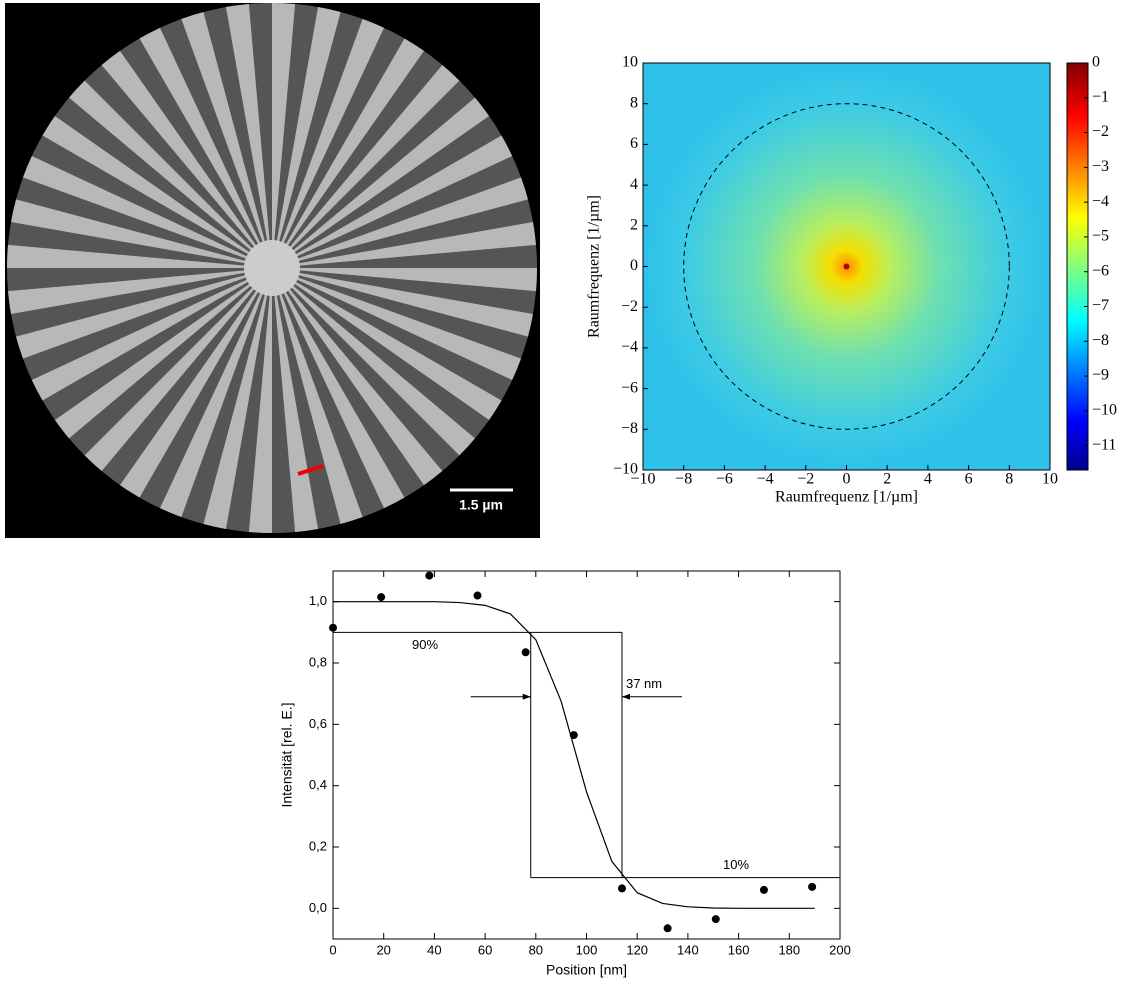 The height and width of the screenshot is (989, 1126). What do you see at coordinates (765, 479) in the screenshot?
I see `x-tick-label: −4` at bounding box center [765, 479].